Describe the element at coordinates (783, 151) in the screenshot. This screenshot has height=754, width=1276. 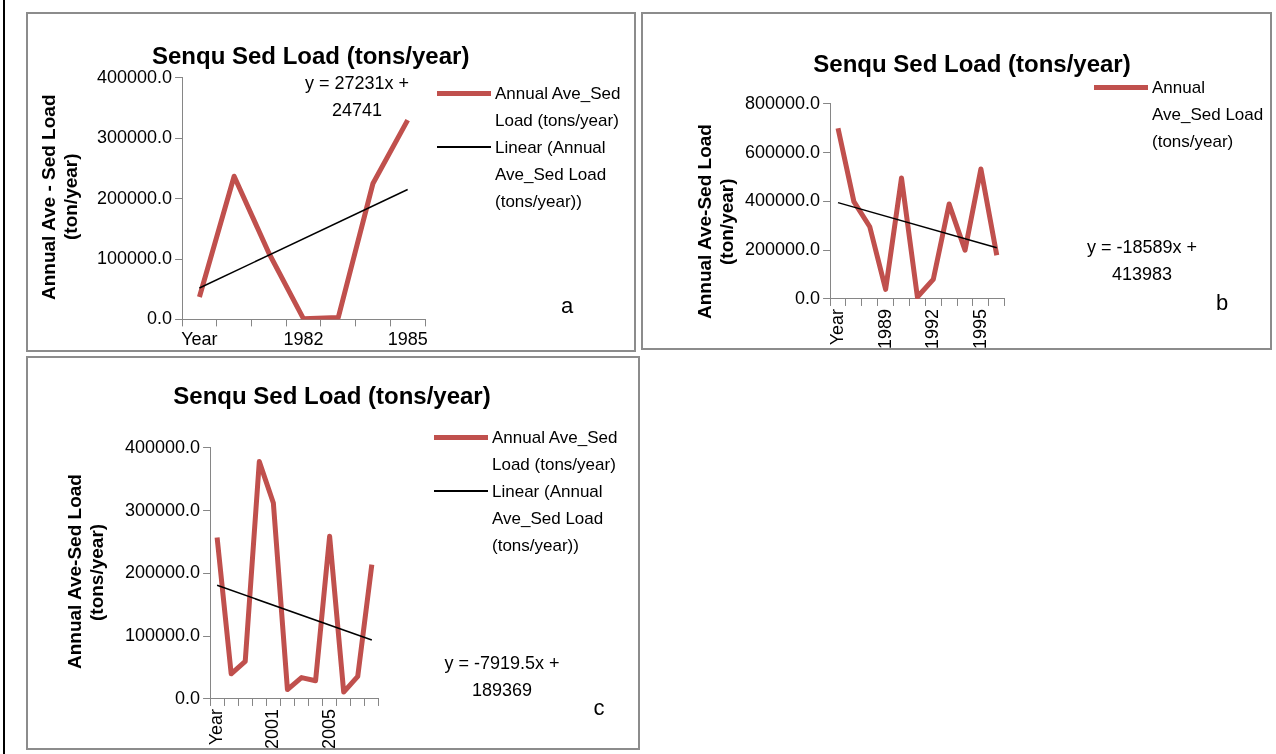
I see `y-tick-label: 600000.0` at that location.